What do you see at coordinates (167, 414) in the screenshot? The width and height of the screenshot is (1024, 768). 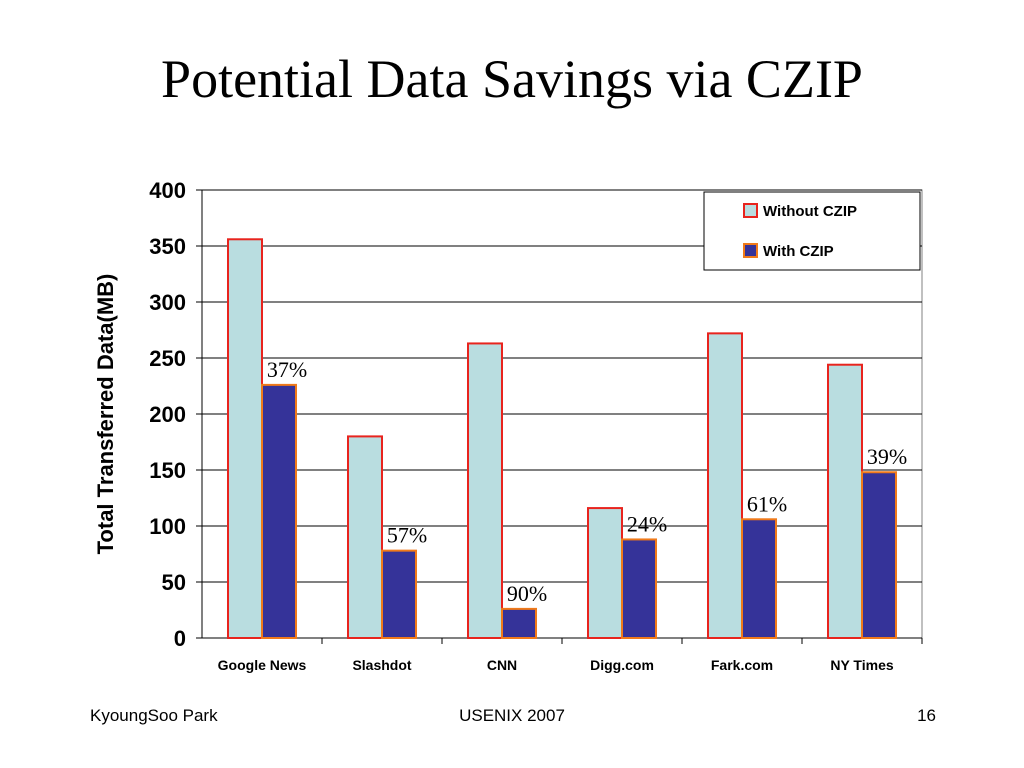 I see `y-tick-label: 200` at bounding box center [167, 414].